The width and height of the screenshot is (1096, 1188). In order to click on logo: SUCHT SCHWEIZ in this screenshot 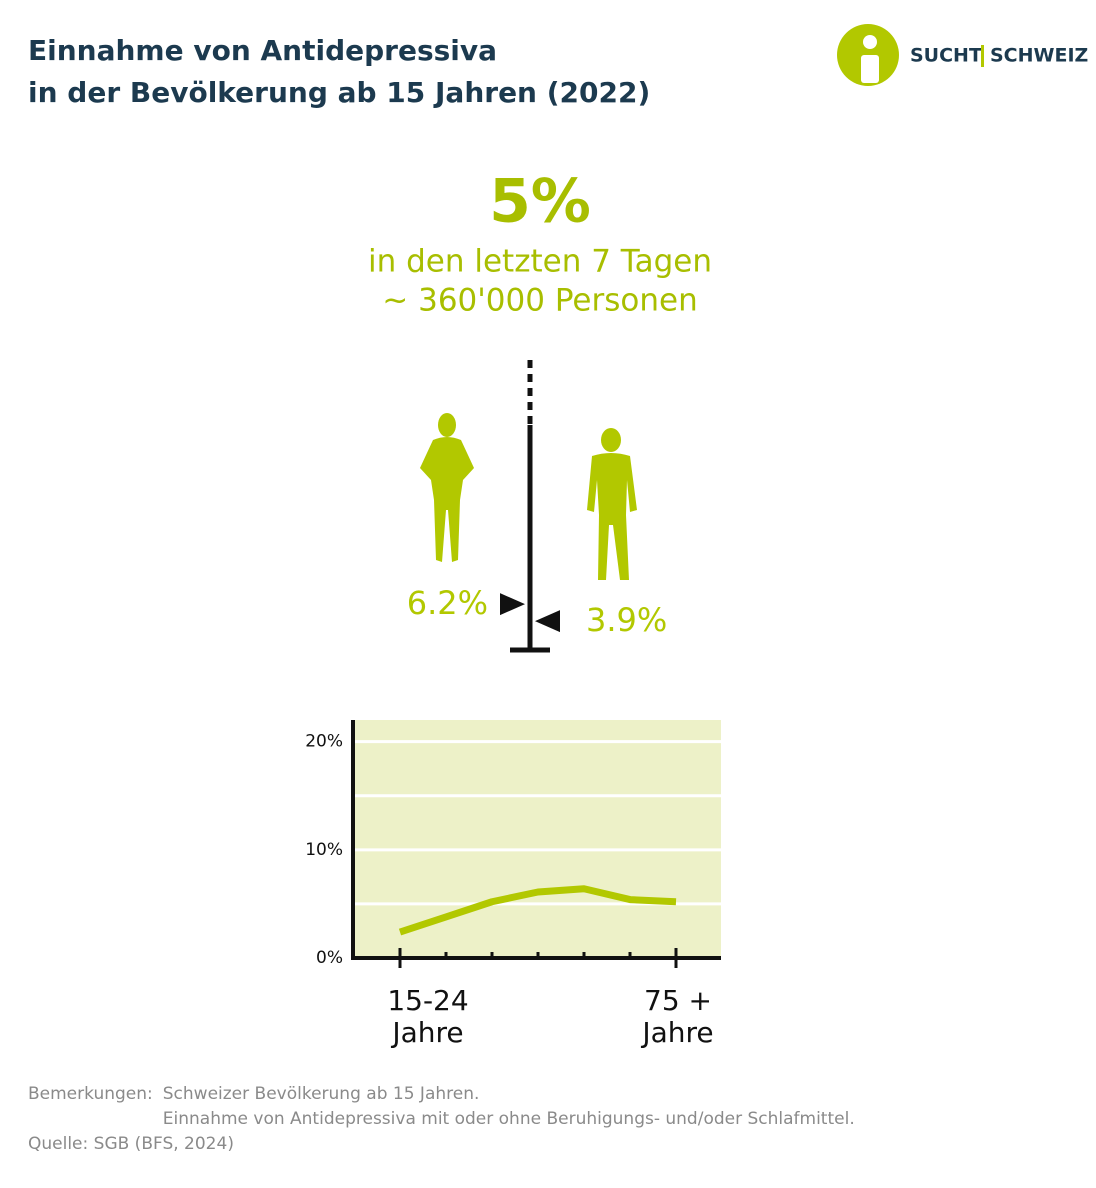, I will do `click(962, 55)`.